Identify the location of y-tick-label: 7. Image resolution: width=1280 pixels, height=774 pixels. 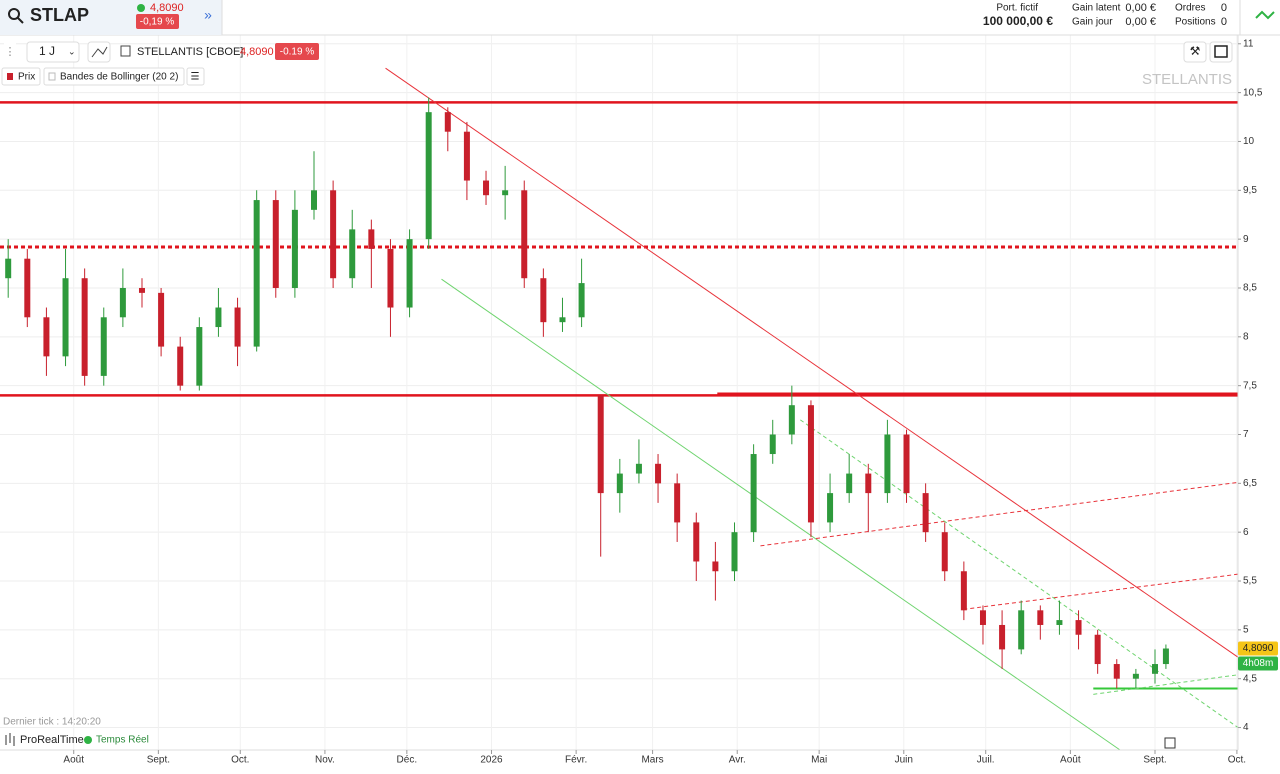
(1246, 434).